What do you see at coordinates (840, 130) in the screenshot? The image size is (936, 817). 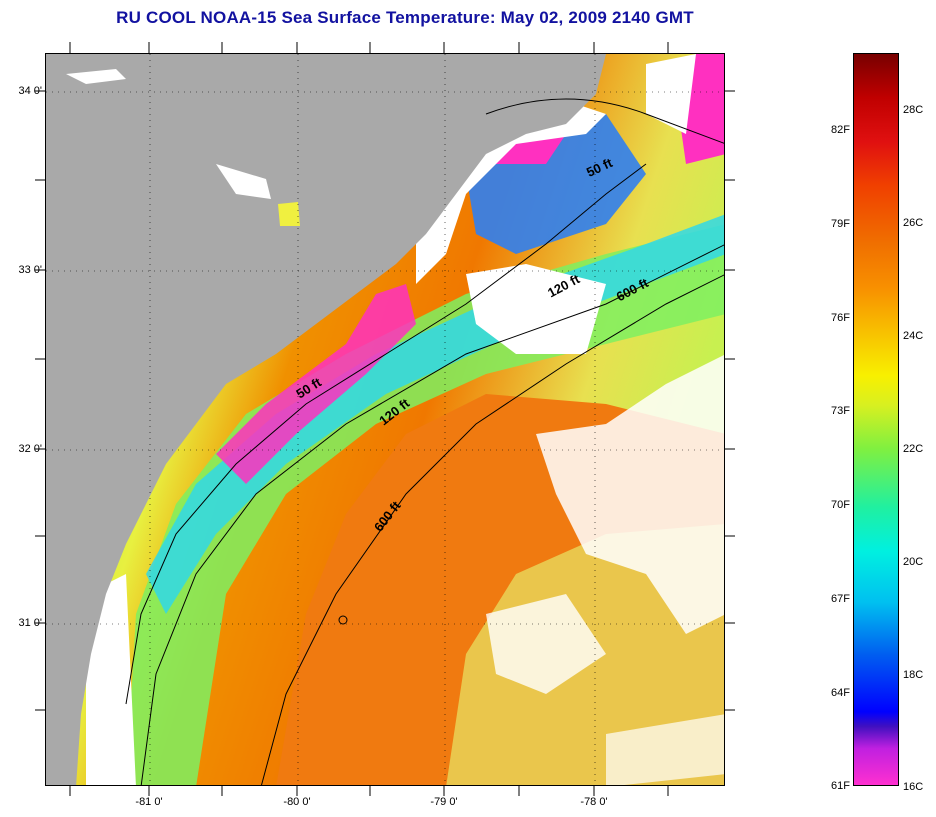 I see `colorbar-f-82: 82F` at bounding box center [840, 130].